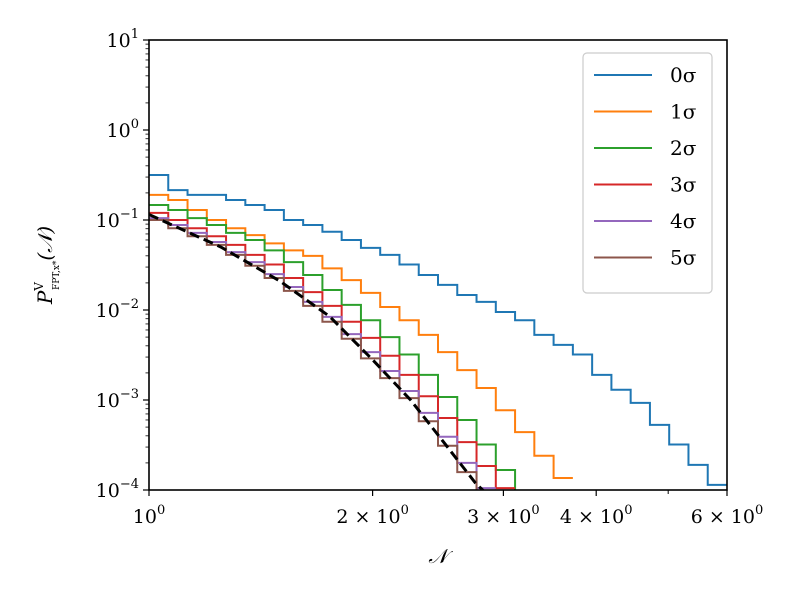  I want to click on x-tick-label: 4 × 100, so click(596, 515).